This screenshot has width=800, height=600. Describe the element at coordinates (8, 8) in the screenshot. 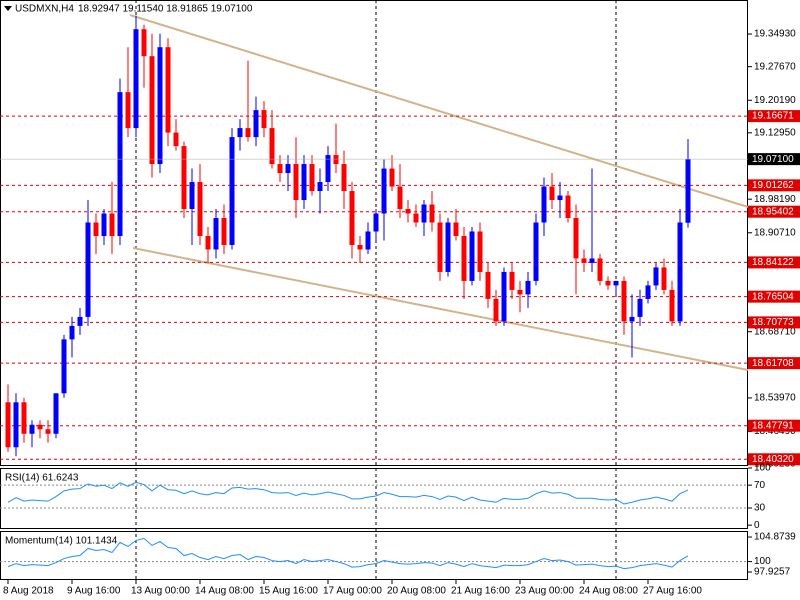

I see `menu-arrow` at that location.